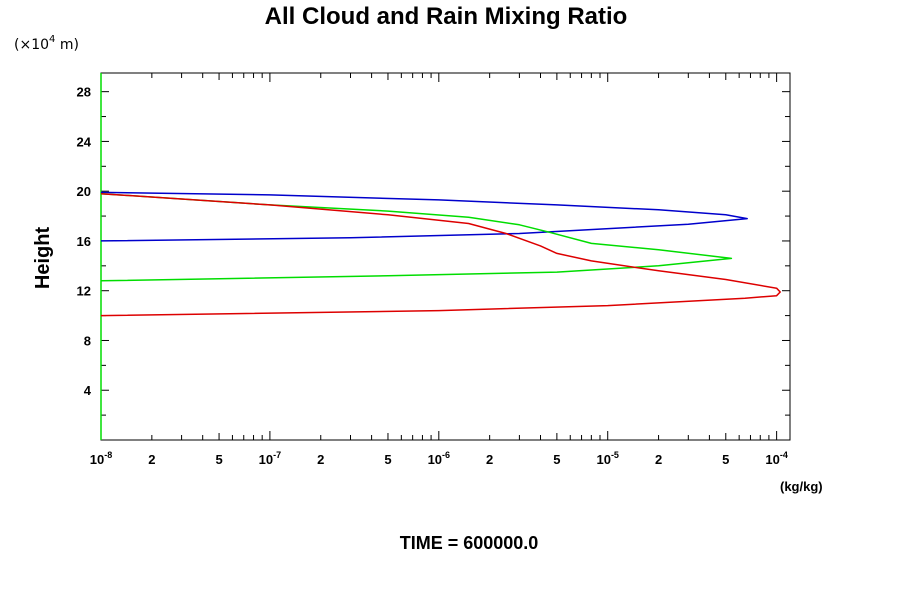 The height and width of the screenshot is (600, 900). I want to click on y-tick-label: 4, so click(88, 390).